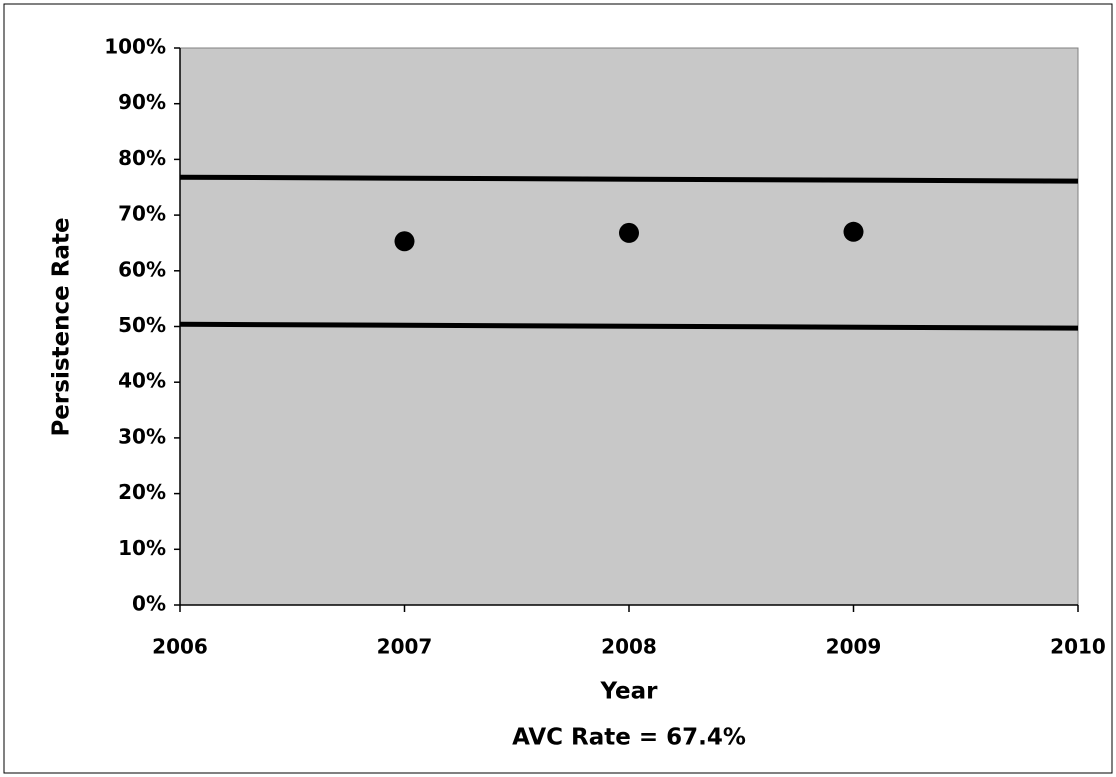 This screenshot has width=1116, height=777. I want to click on x-tick-label: 2010, so click(1078, 647).